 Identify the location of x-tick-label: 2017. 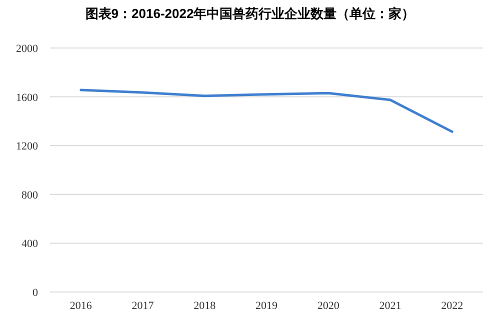
(143, 306).